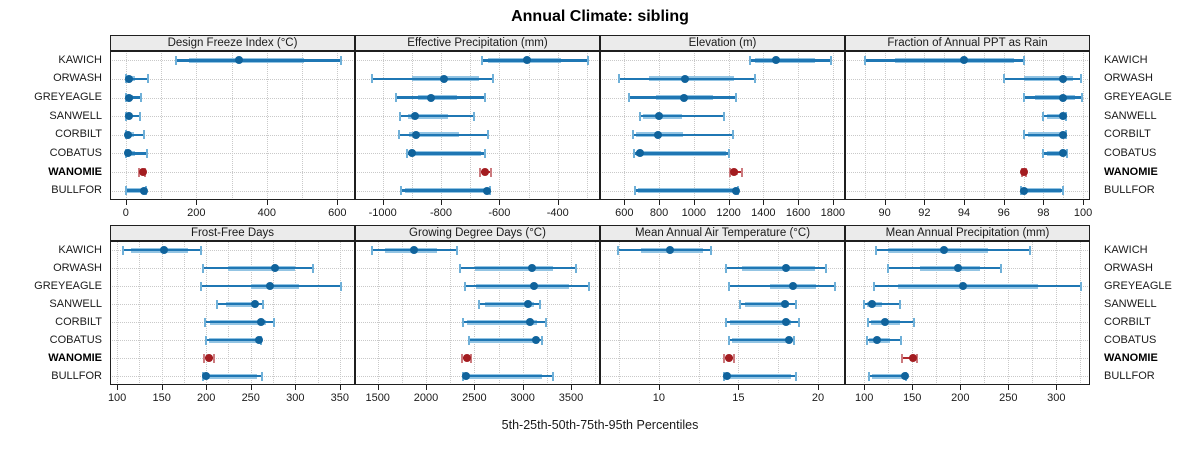  Describe the element at coordinates (382, 213) in the screenshot. I see `axis-tick-label: -1000` at that location.